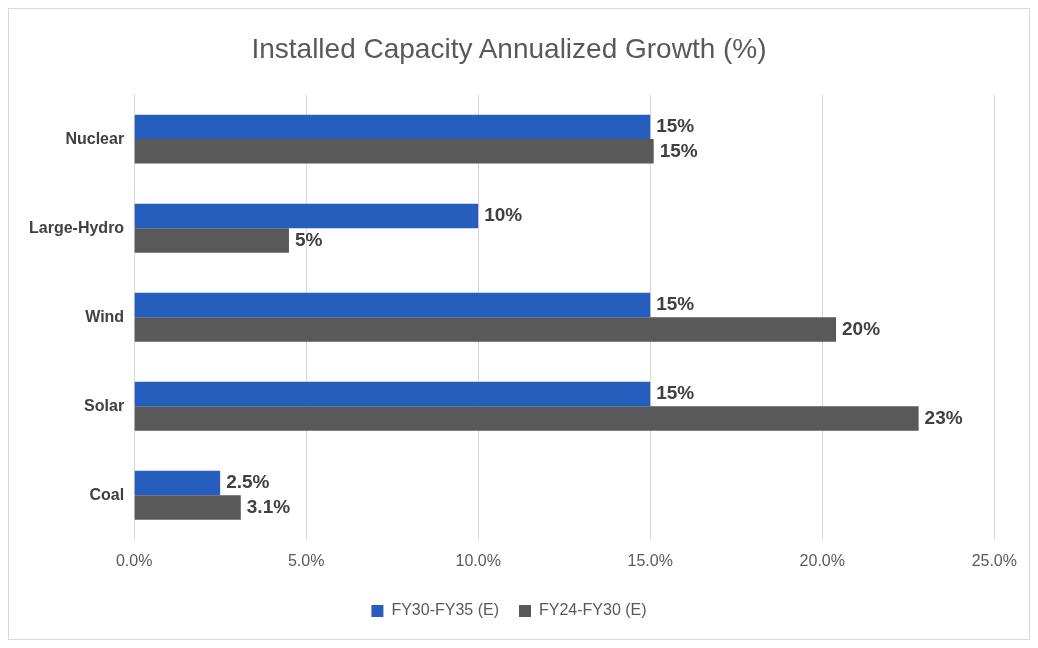  What do you see at coordinates (306, 560) in the screenshot?
I see `x-tick-label: 5.0%` at bounding box center [306, 560].